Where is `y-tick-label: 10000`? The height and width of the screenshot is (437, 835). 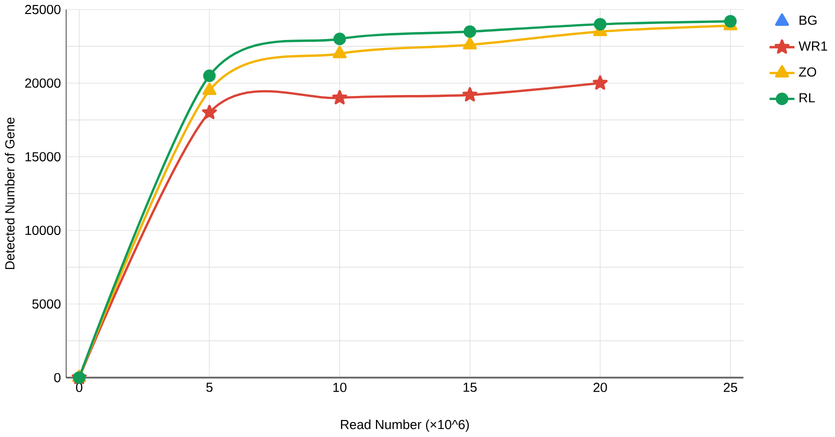 y-tick-label: 10000 is located at coordinates (43, 231).